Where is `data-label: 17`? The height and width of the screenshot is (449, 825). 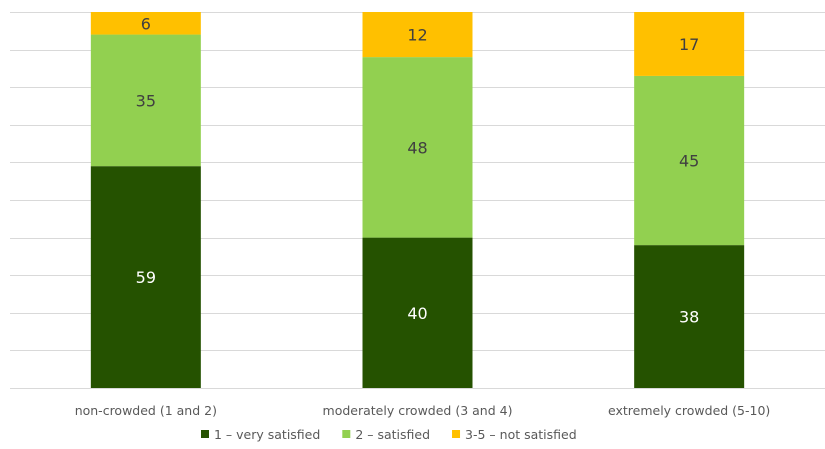
data-label: 17 is located at coordinates (689, 44).